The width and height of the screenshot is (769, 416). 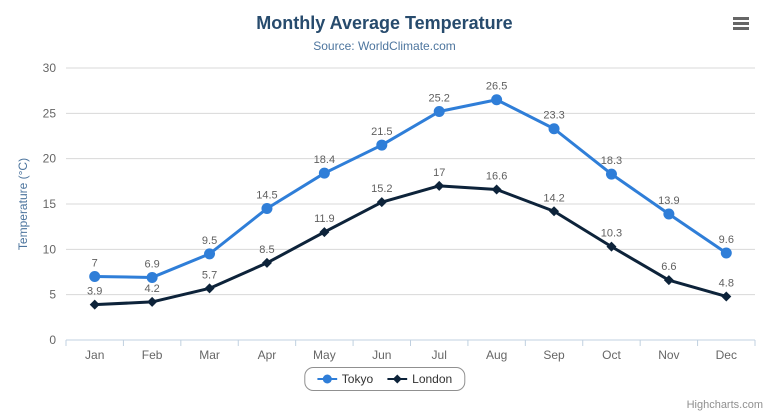 I want to click on data-label: 17, so click(x=439, y=173).